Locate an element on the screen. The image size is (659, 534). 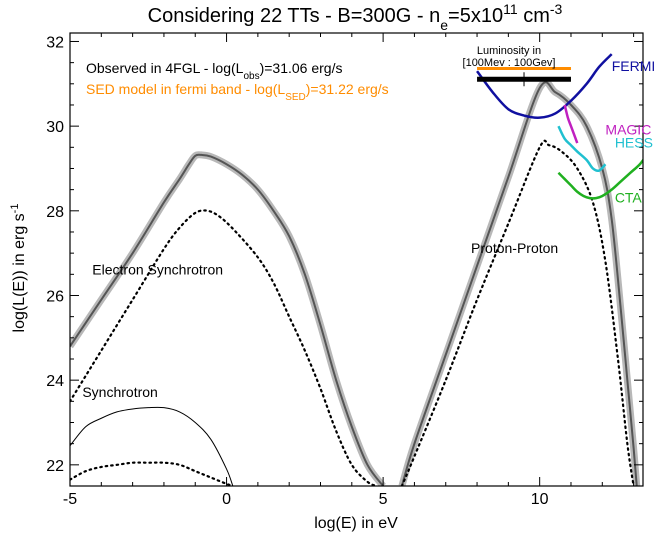
x-tick-label: -5 is located at coordinates (70, 499).